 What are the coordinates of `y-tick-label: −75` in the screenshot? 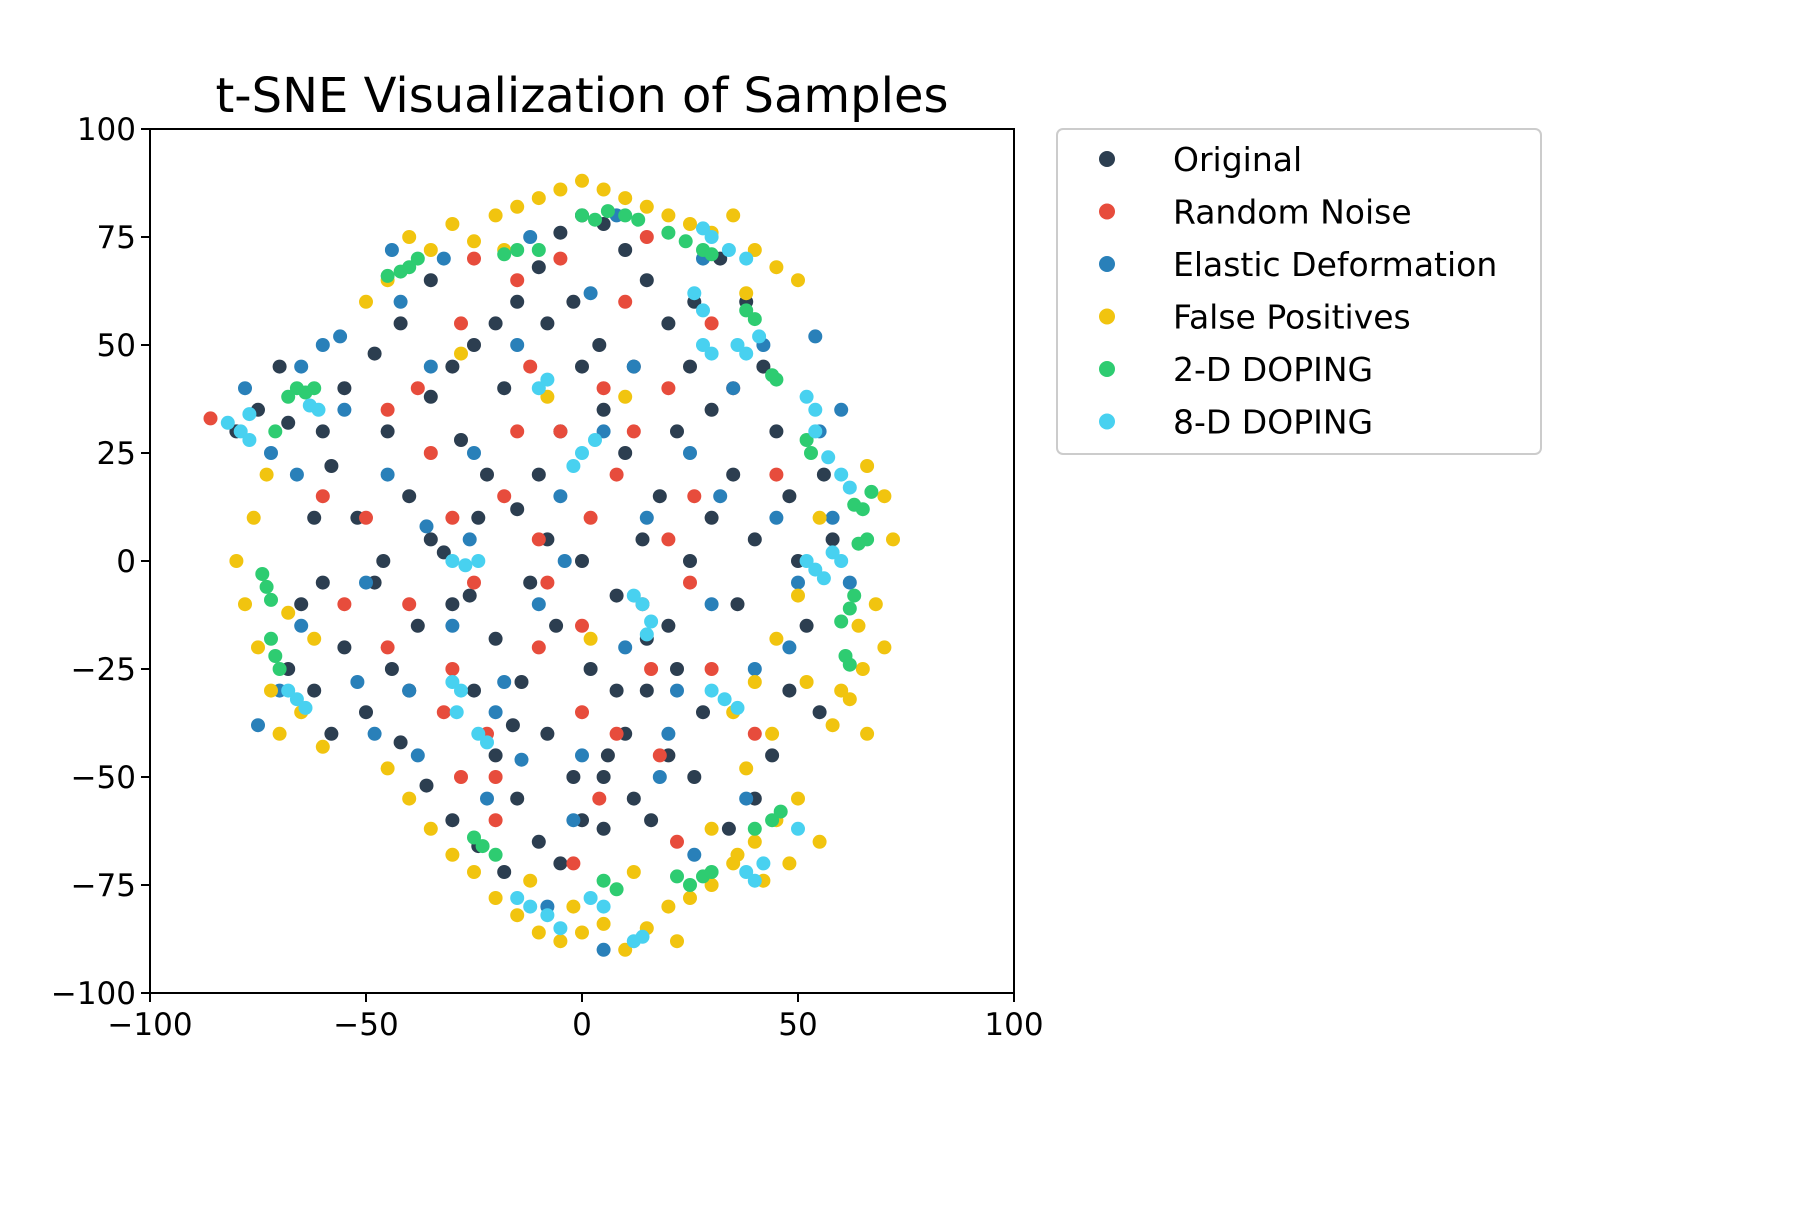 It's located at (103, 886).